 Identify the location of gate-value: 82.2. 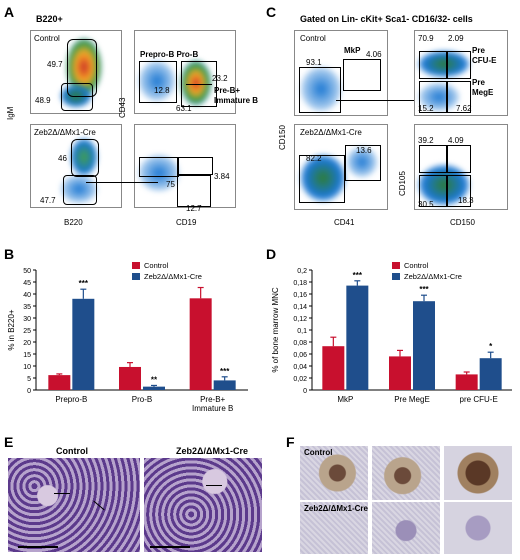
(314, 158).